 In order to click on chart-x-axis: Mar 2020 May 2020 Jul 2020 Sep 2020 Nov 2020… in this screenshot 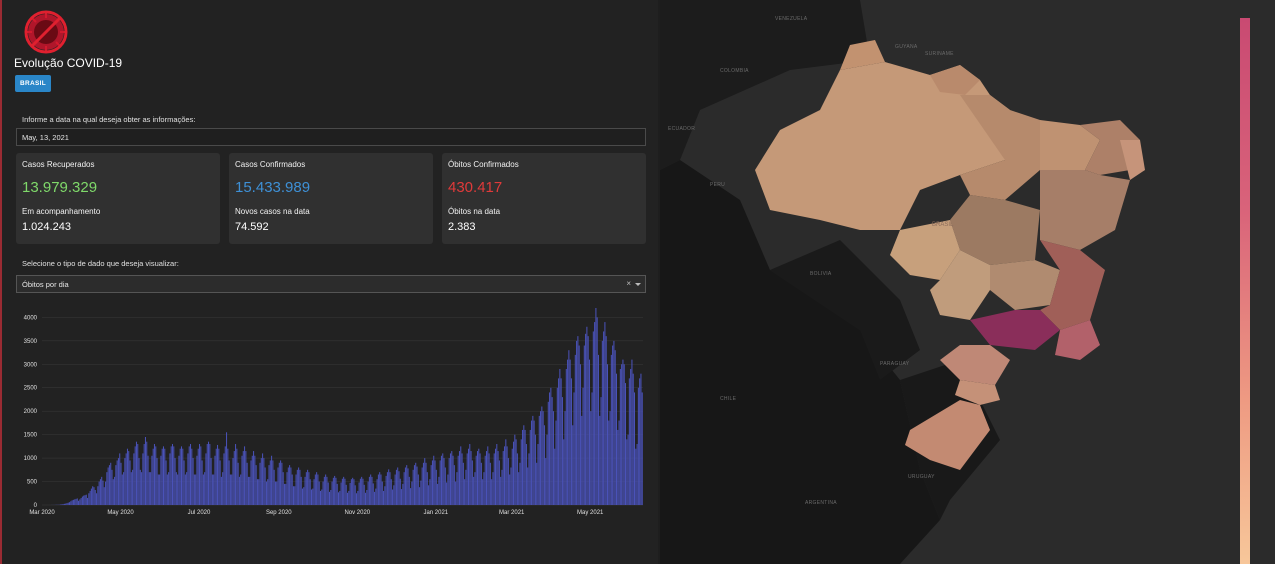, I will do `click(316, 513)`.